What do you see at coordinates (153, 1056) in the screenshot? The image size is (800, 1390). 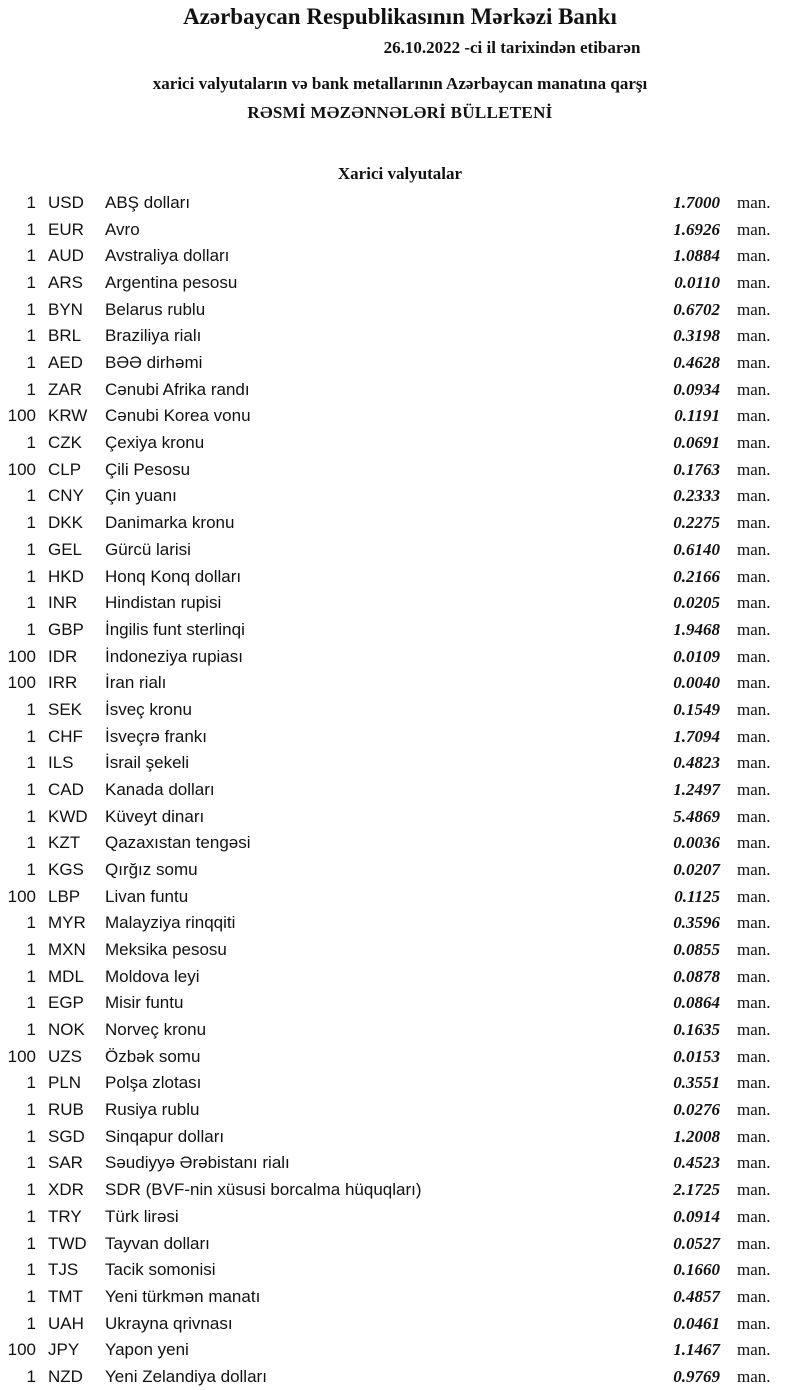 I see `currency-name: Özbək somu` at bounding box center [153, 1056].